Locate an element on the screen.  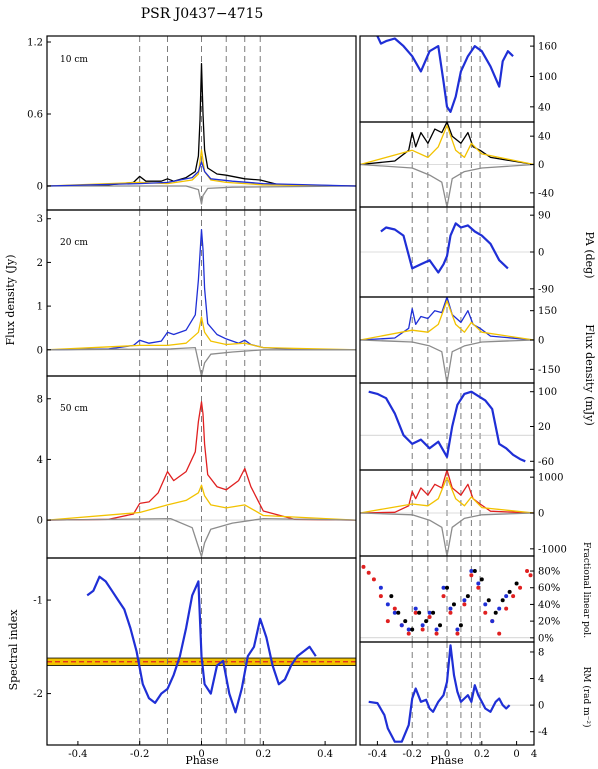
series-pa-20cm-PA is located at coordinates (444, 248).